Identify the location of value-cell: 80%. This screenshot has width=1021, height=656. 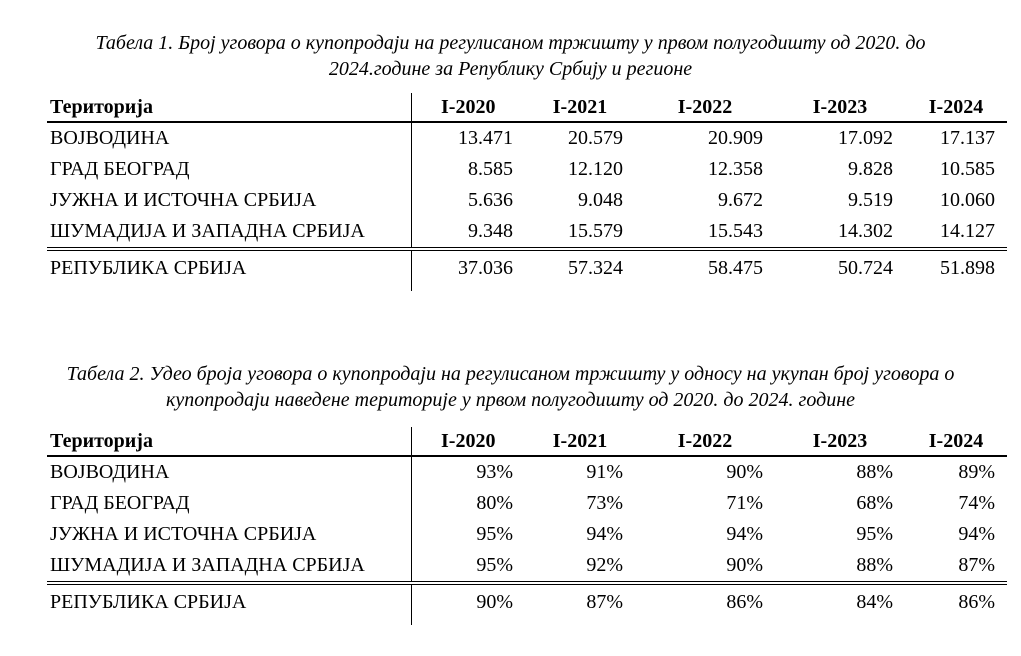
(494, 503).